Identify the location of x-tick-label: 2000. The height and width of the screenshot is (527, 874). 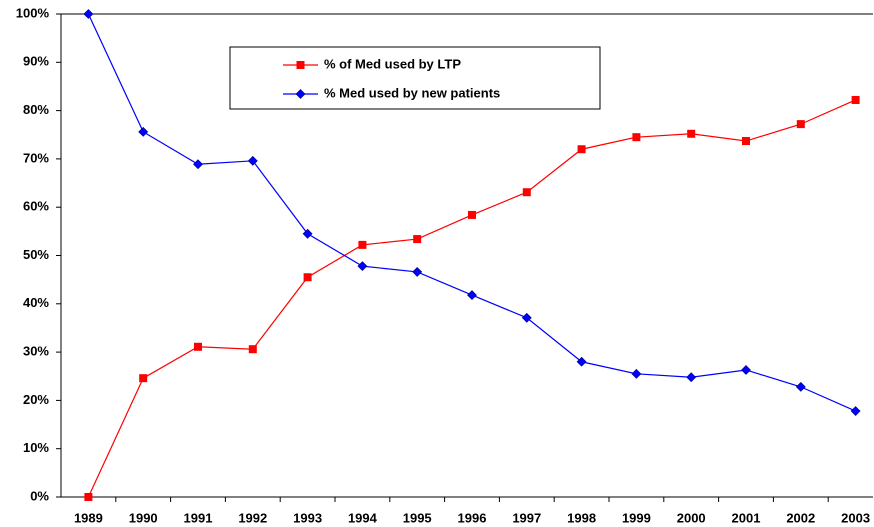
(691, 517).